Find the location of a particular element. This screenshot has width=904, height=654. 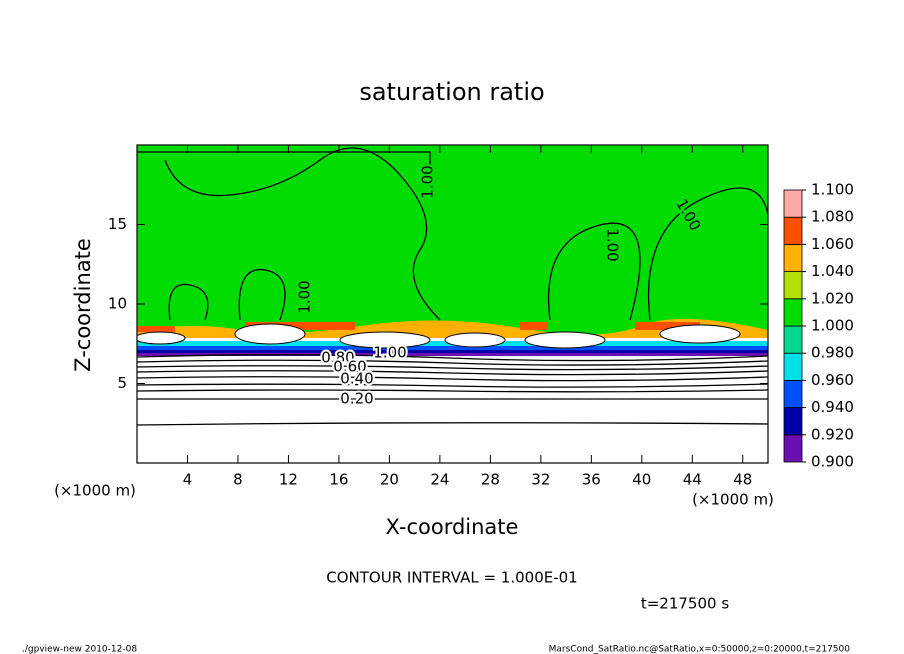

colorbar-label: 0.920 is located at coordinates (832, 434).